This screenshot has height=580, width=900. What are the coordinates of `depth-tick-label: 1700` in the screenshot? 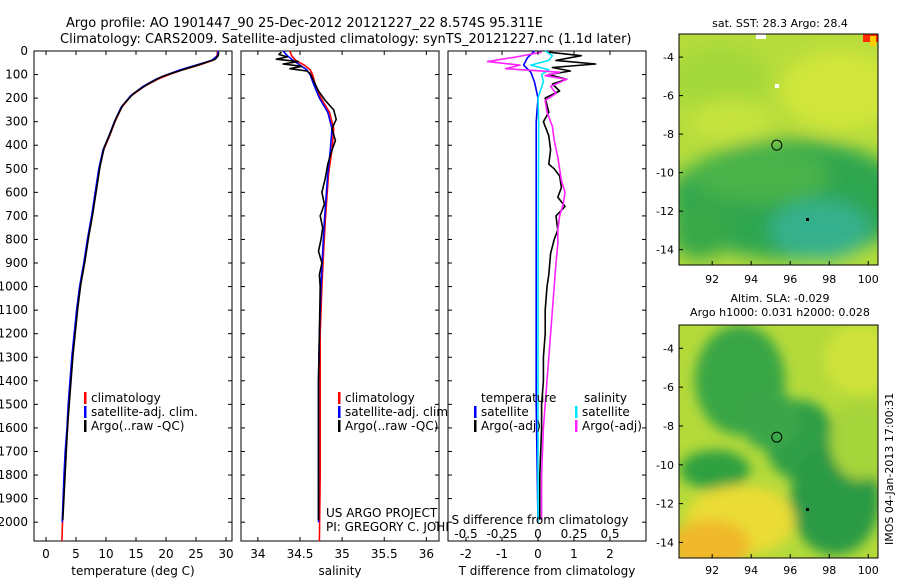 It's located at (14, 451).